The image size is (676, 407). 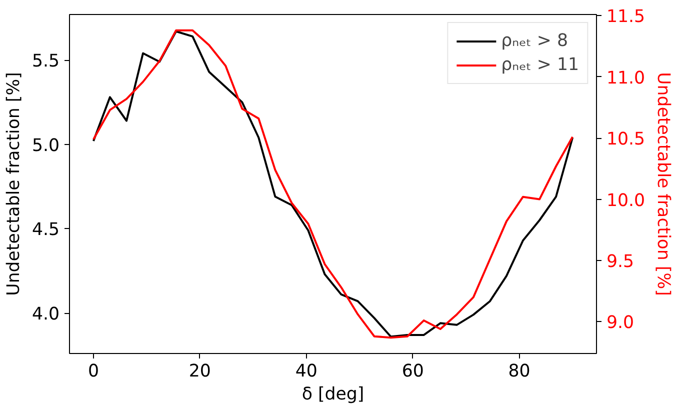 What do you see at coordinates (333, 394) in the screenshot?
I see `x-axis-title: δ [deg]` at bounding box center [333, 394].